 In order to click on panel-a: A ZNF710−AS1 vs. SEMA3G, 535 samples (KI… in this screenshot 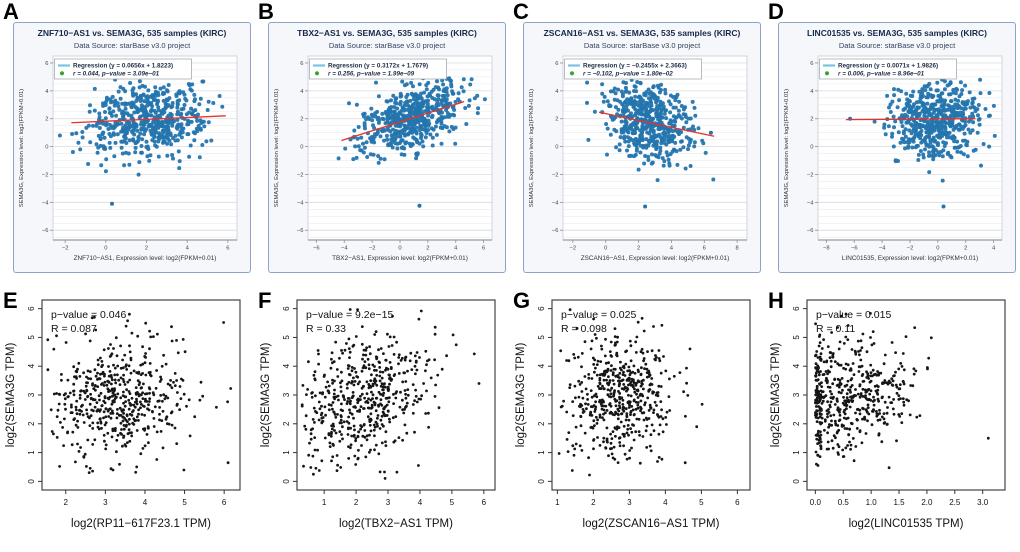, I will do `click(127, 144)`.